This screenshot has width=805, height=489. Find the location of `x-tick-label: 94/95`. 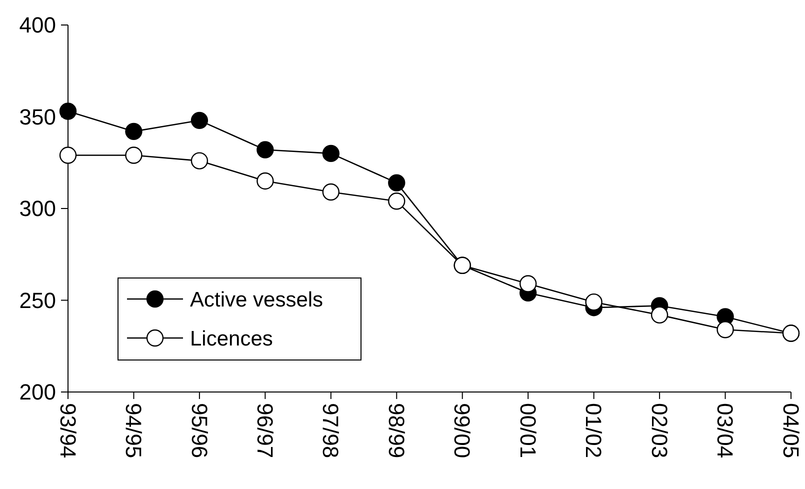

x-tick-label: 94/95 is located at coordinates (133, 430).